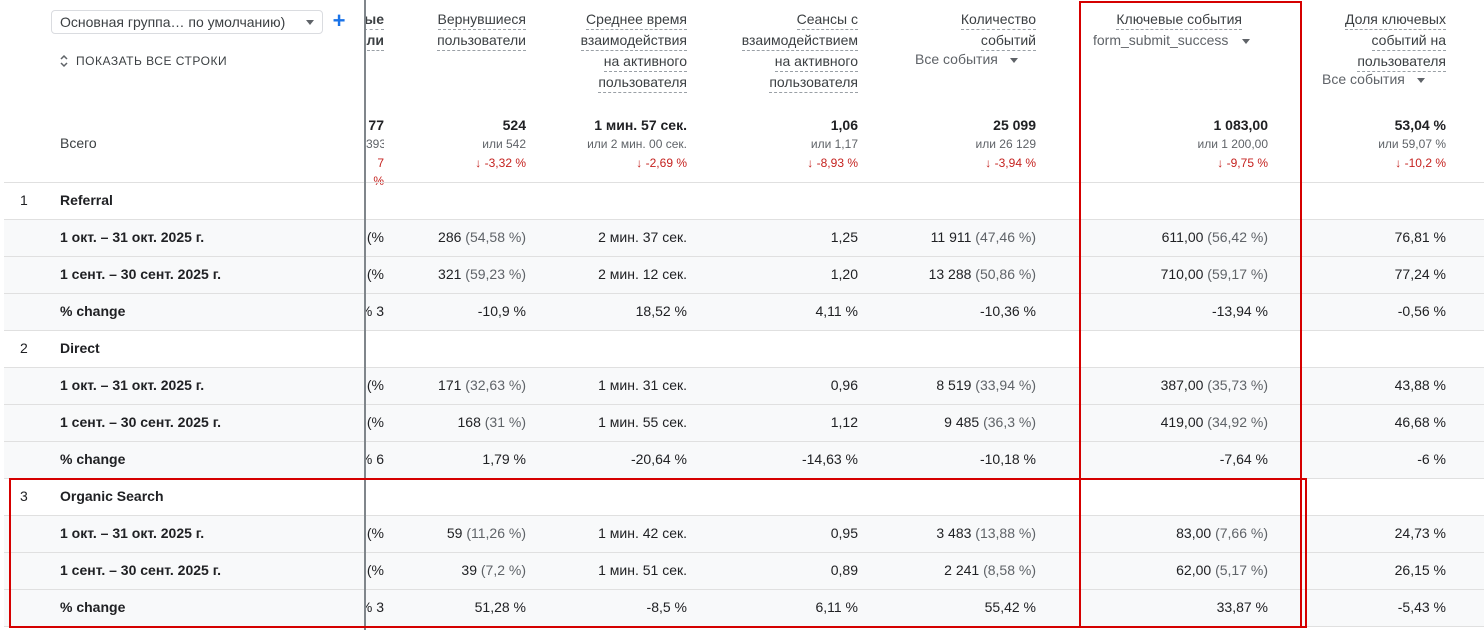 The image size is (1484, 630). I want to click on cell-percent: (59,23 %), so click(495, 274).